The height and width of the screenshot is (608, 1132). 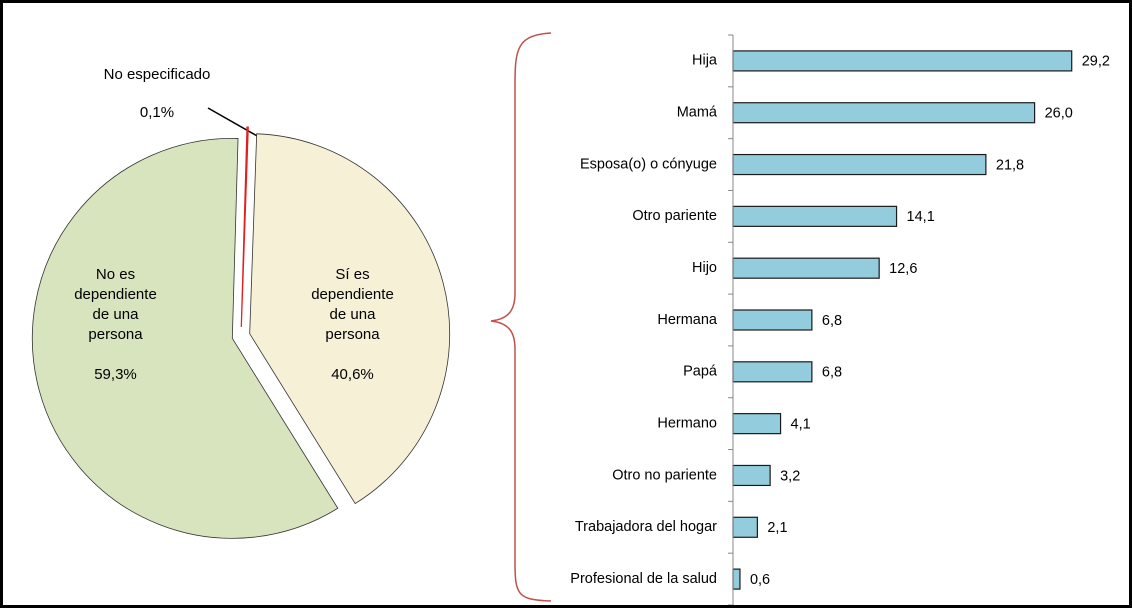 I want to click on y-tick-label: Hijo, so click(x=704, y=268).